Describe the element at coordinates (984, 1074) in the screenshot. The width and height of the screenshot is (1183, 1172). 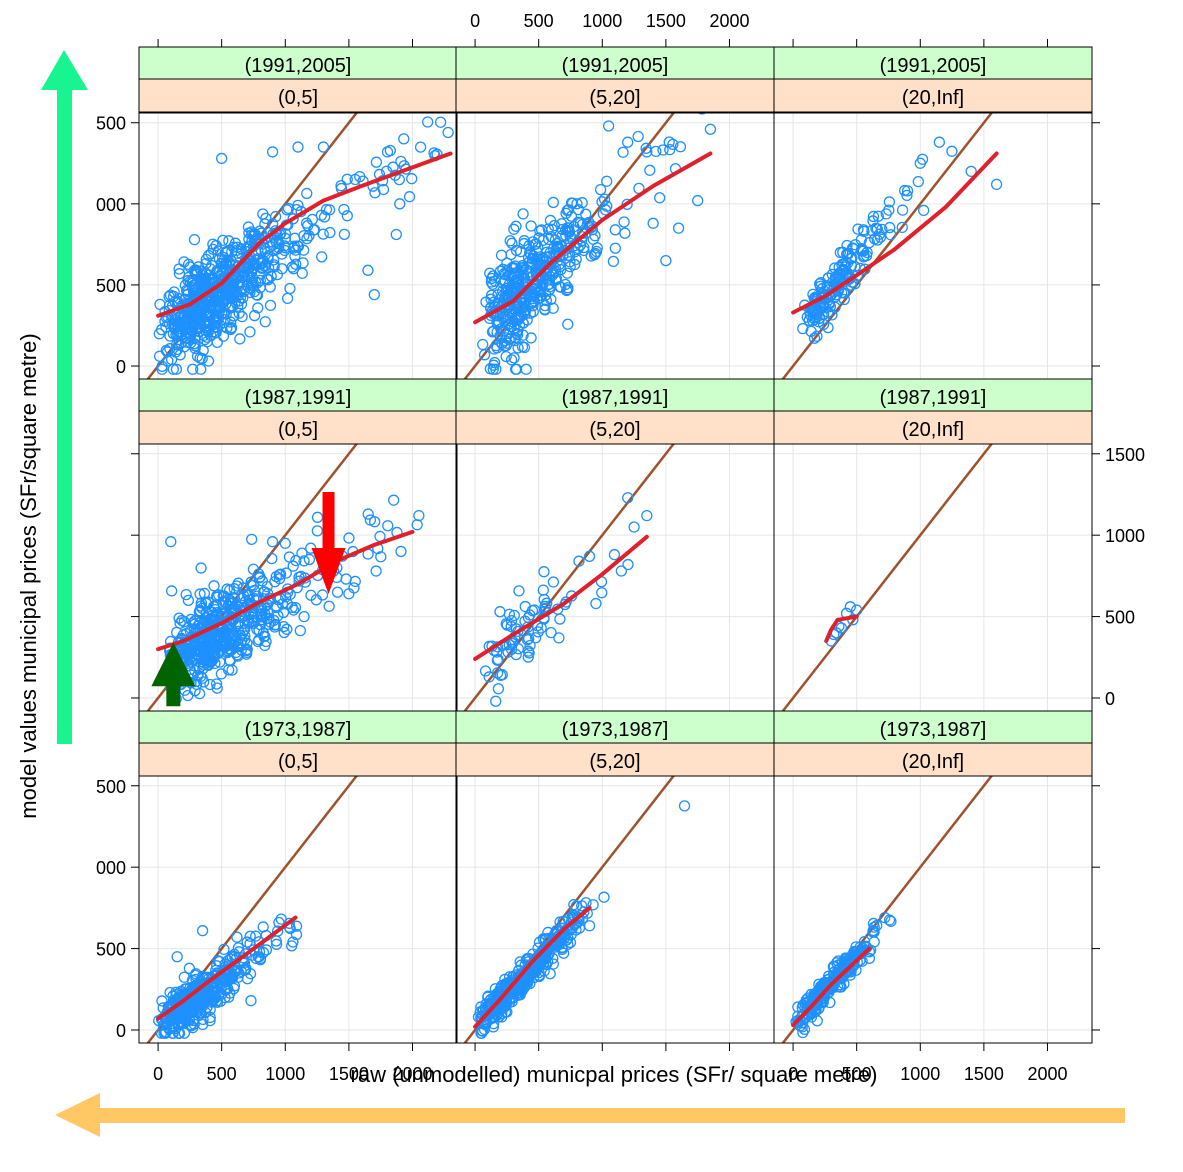
I see `x-tick-label-bottom: 1500` at that location.